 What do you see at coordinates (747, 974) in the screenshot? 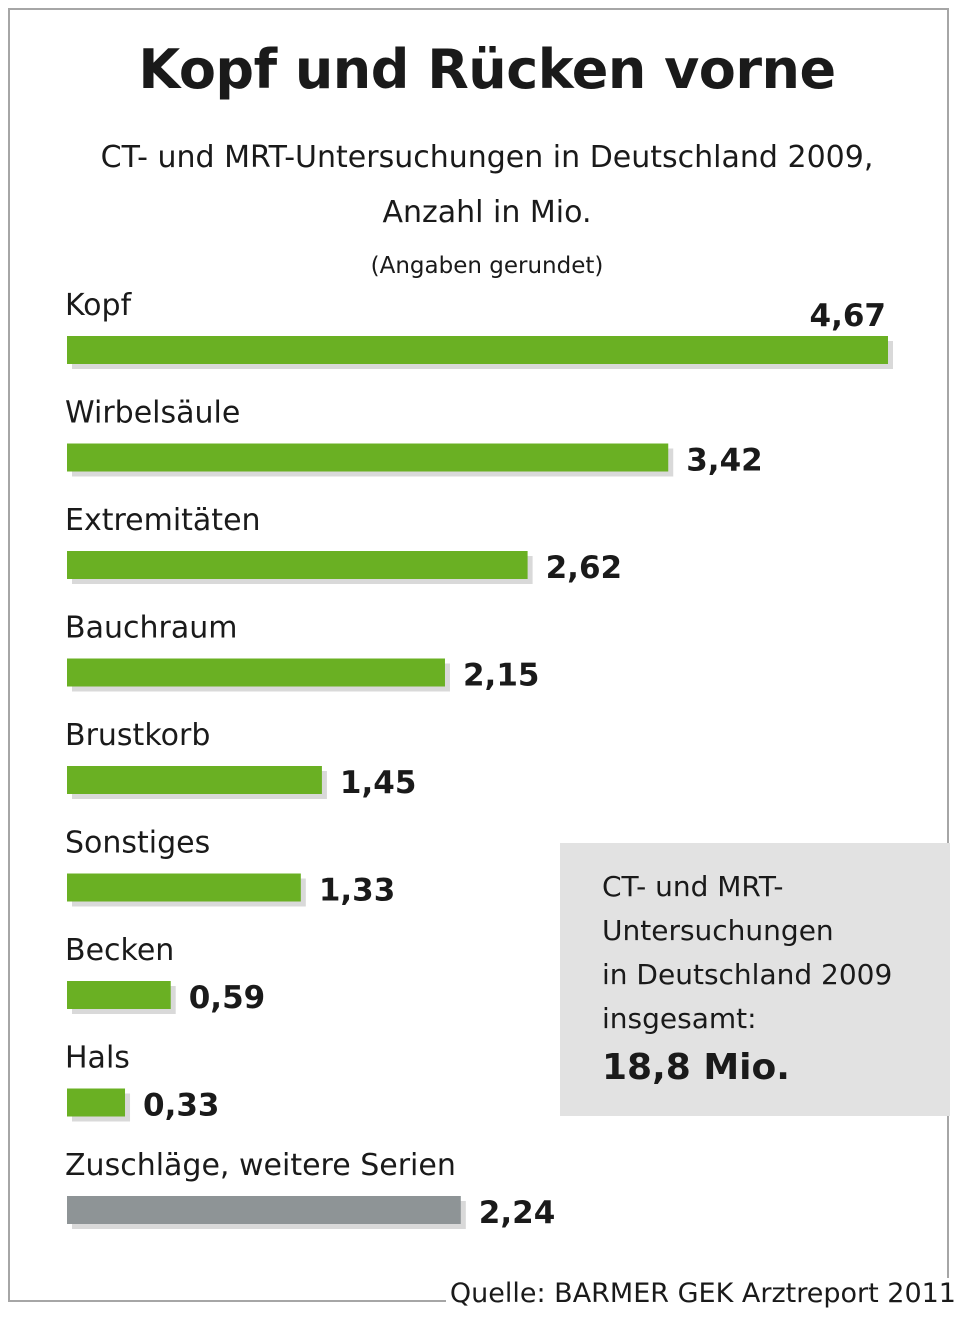
I see `infobox-line3: in Deutschland 2009` at bounding box center [747, 974].